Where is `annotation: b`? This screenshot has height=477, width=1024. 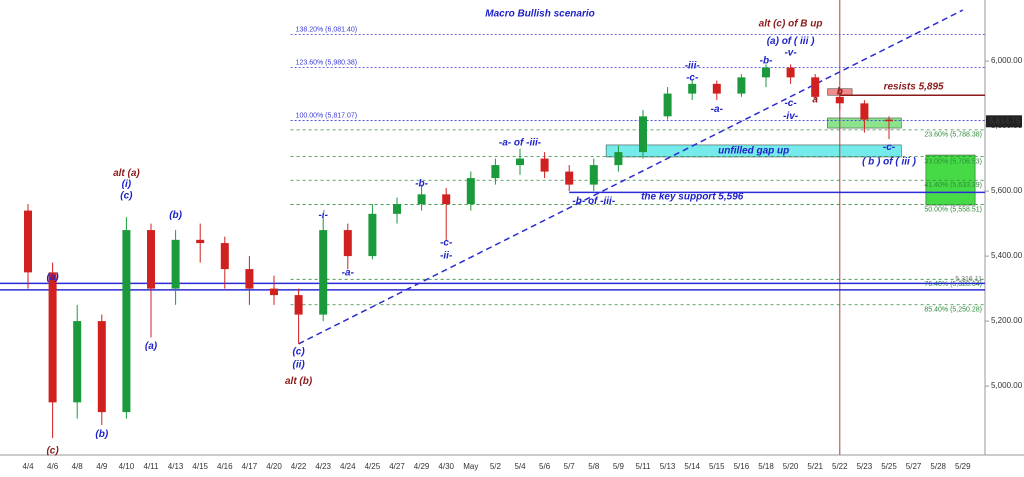
annotation: b is located at coordinates (840, 92).